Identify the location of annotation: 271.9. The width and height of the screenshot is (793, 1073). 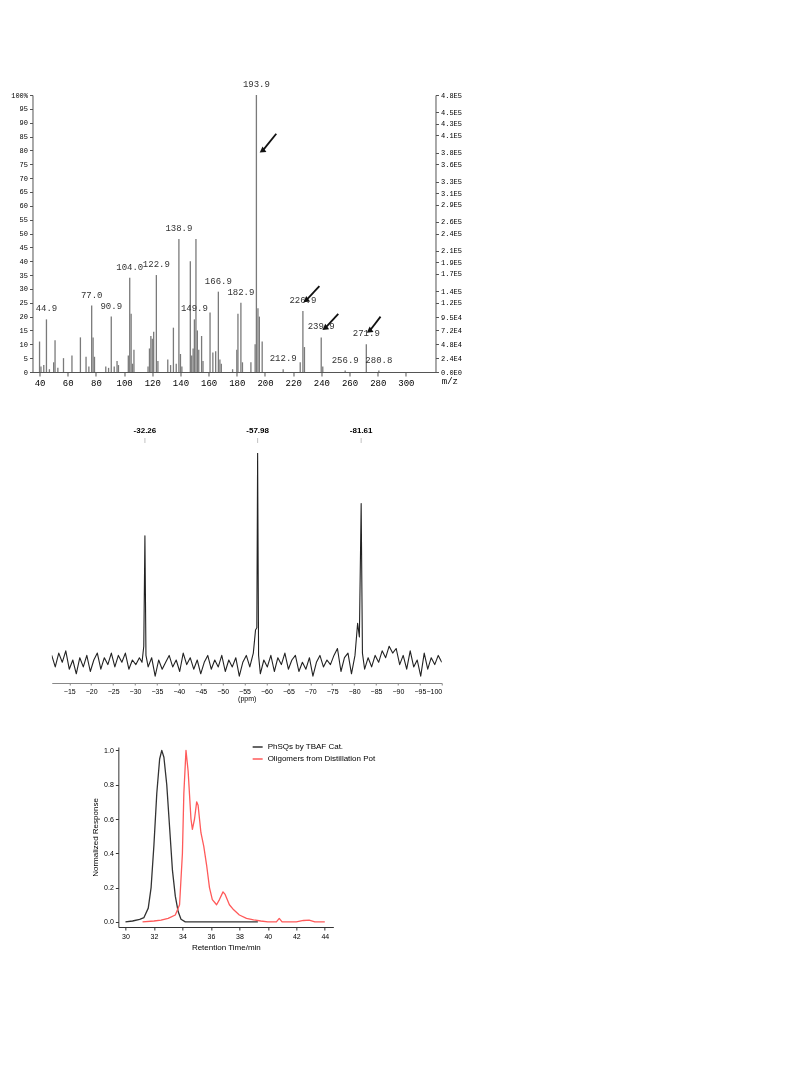
(366, 334).